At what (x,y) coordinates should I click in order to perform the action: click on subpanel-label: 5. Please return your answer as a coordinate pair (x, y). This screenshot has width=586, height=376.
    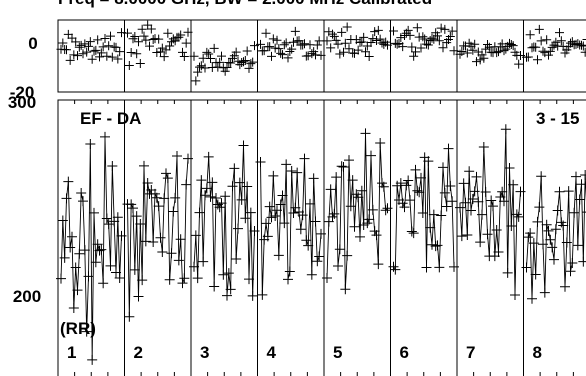
    Looking at the image, I should click on (337, 352).